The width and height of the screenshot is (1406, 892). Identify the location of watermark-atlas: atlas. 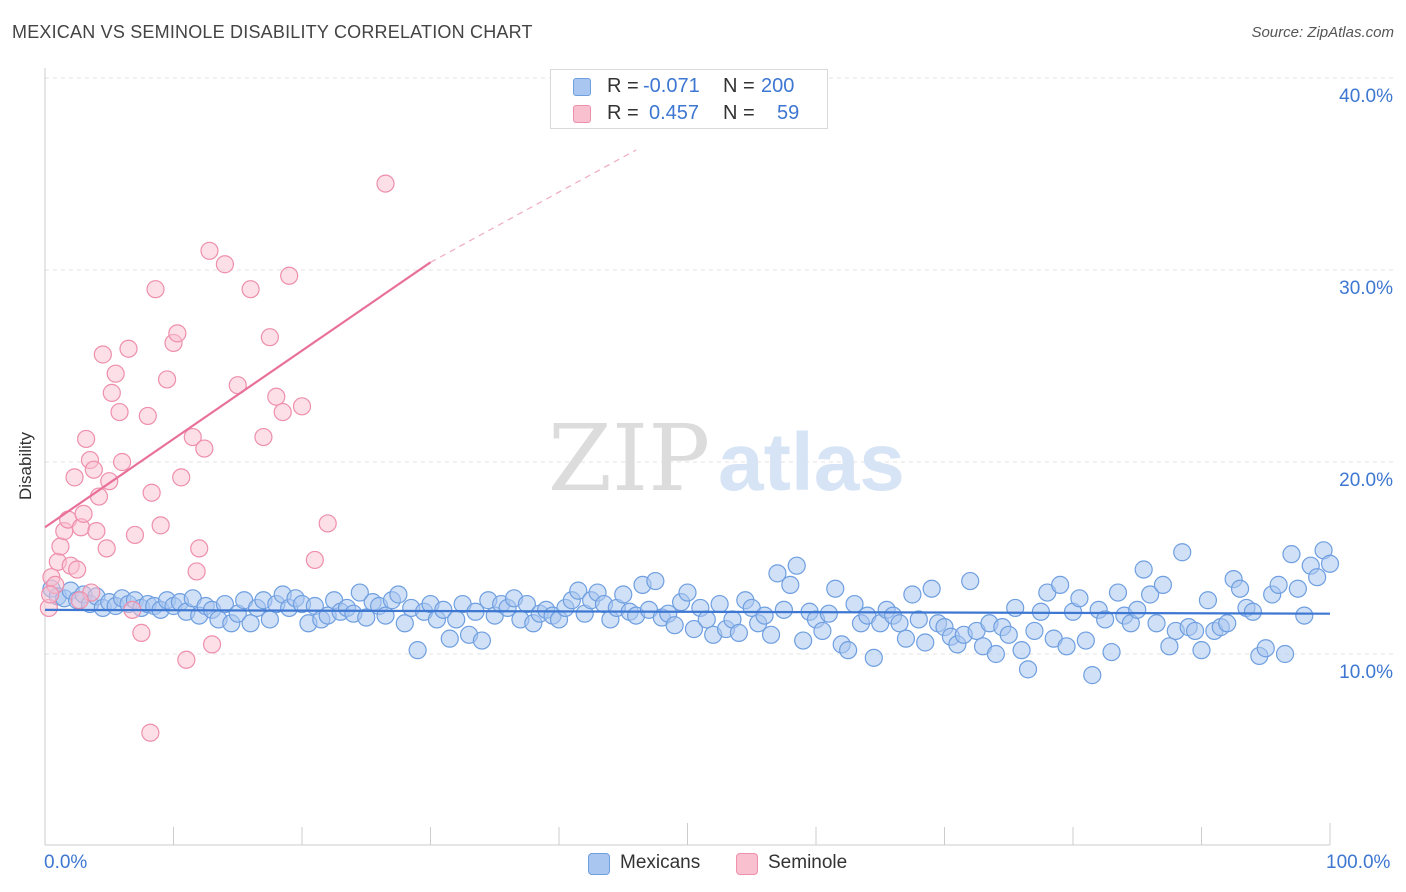
(811, 462).